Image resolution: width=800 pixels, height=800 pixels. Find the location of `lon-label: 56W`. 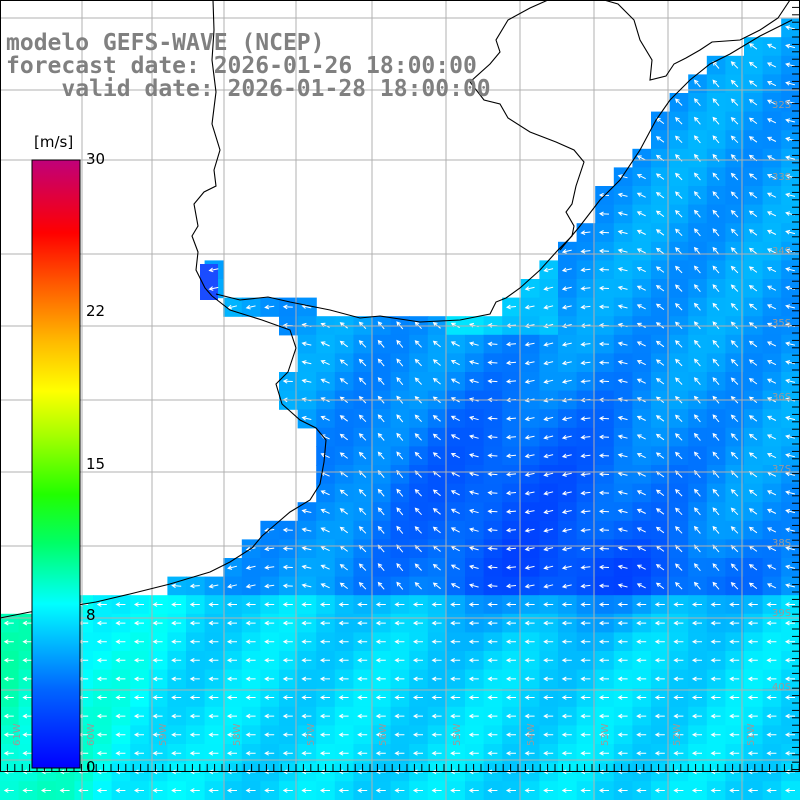

lon-label: 56W is located at coordinates (383, 734).